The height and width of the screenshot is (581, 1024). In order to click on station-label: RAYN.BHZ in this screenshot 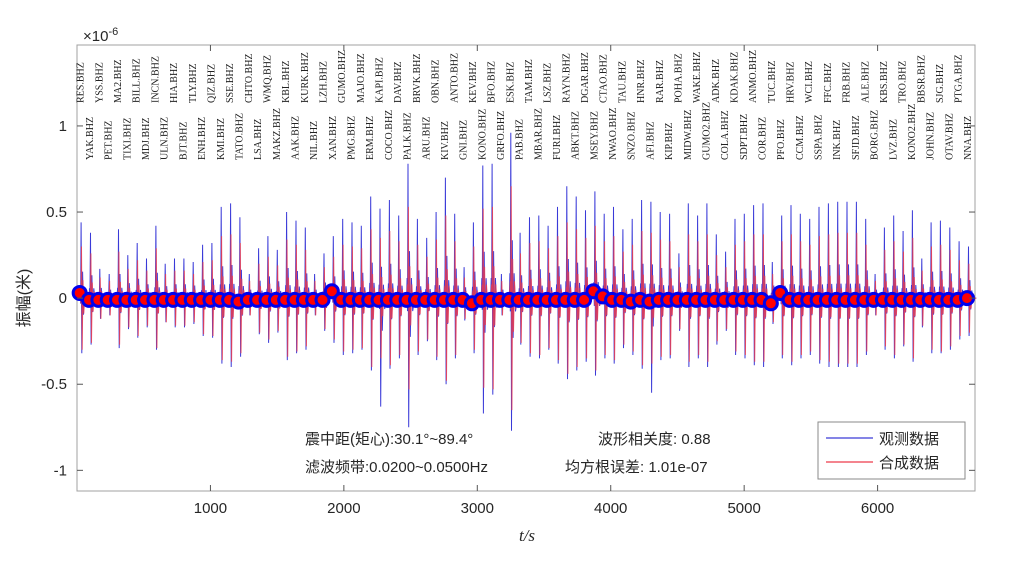, I will do `click(566, 78)`.